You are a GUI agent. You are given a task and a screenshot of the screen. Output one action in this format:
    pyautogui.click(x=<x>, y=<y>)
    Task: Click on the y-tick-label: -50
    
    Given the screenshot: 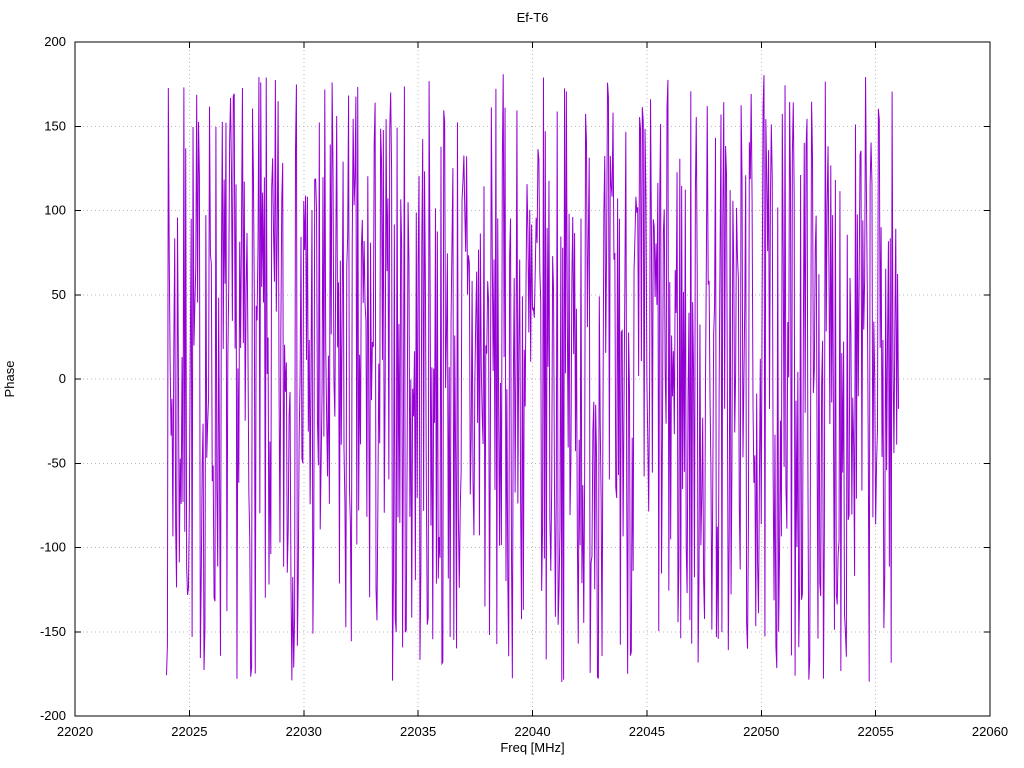 What is the action you would take?
    pyautogui.click(x=56, y=462)
    